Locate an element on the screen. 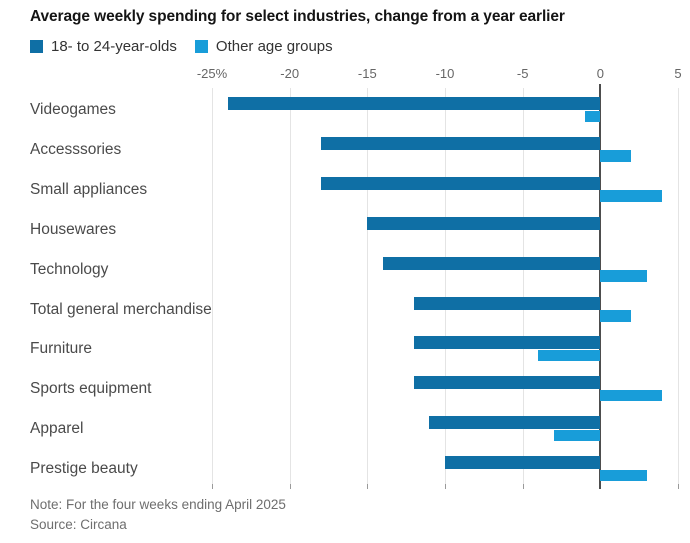 This screenshot has width=690, height=543. category-label: Total general merchandise is located at coordinates (121, 309).